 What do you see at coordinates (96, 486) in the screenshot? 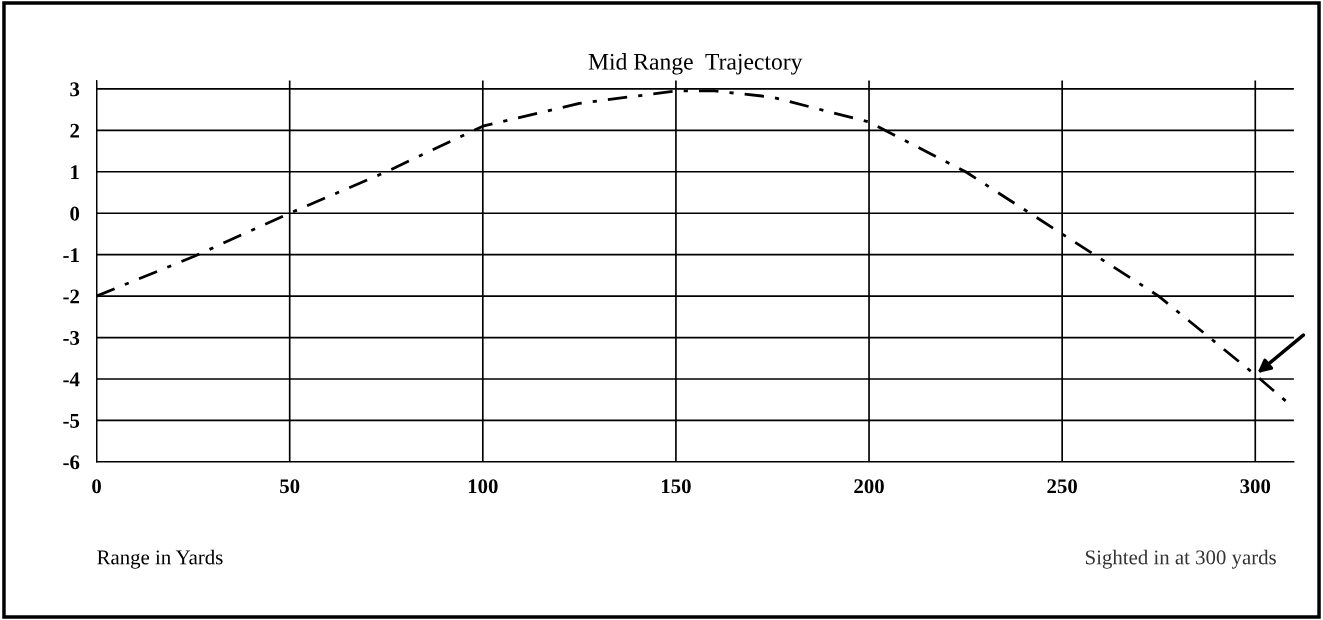
I see `x-tick-label: 0` at bounding box center [96, 486].